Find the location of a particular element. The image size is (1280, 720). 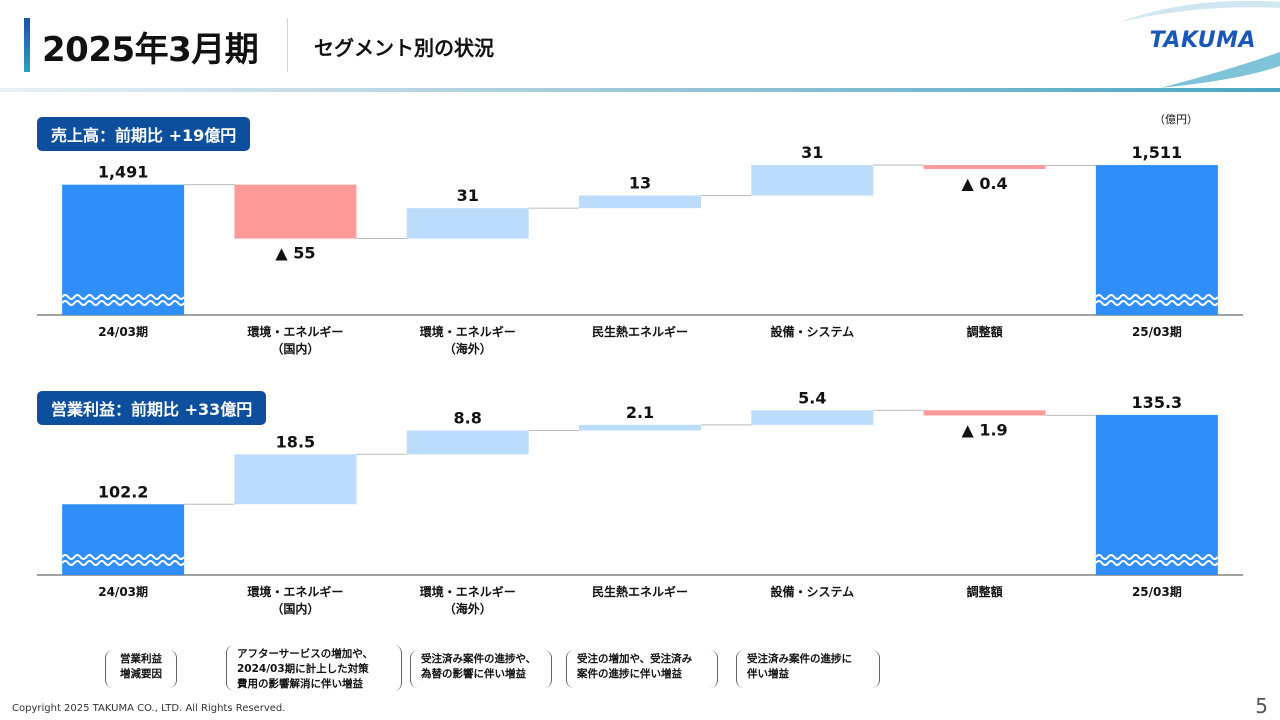

data-label: 102.2 is located at coordinates (123, 491).